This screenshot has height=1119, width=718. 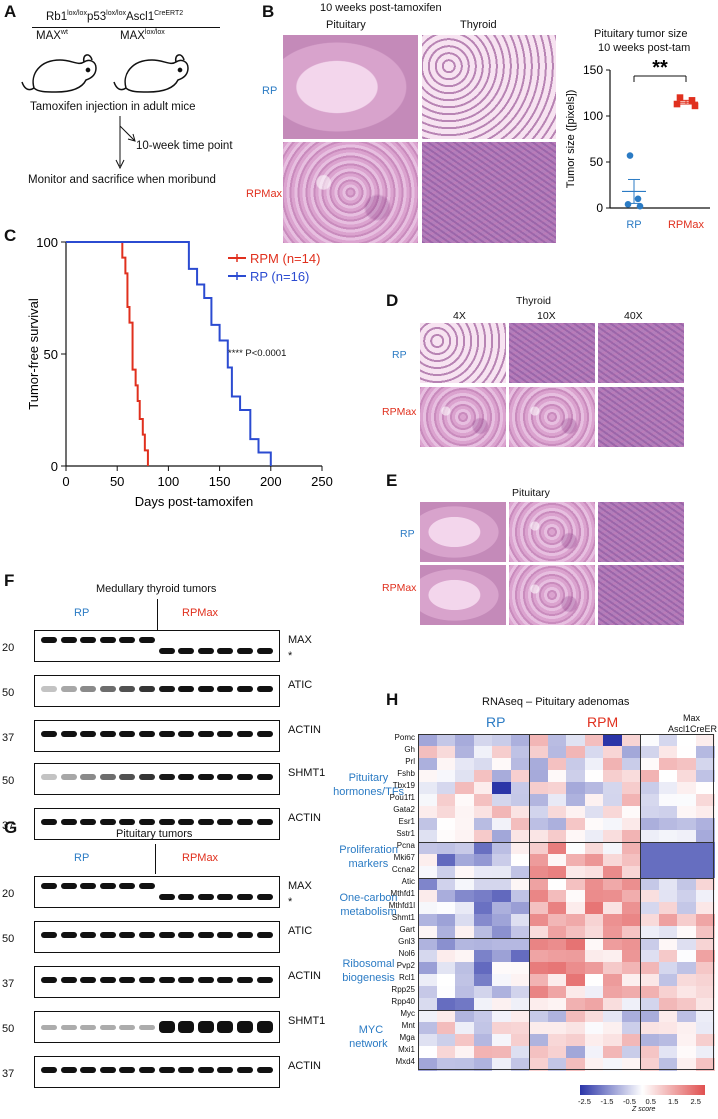 I want to click on gene-label: Pou1f1, so click(x=402, y=797).